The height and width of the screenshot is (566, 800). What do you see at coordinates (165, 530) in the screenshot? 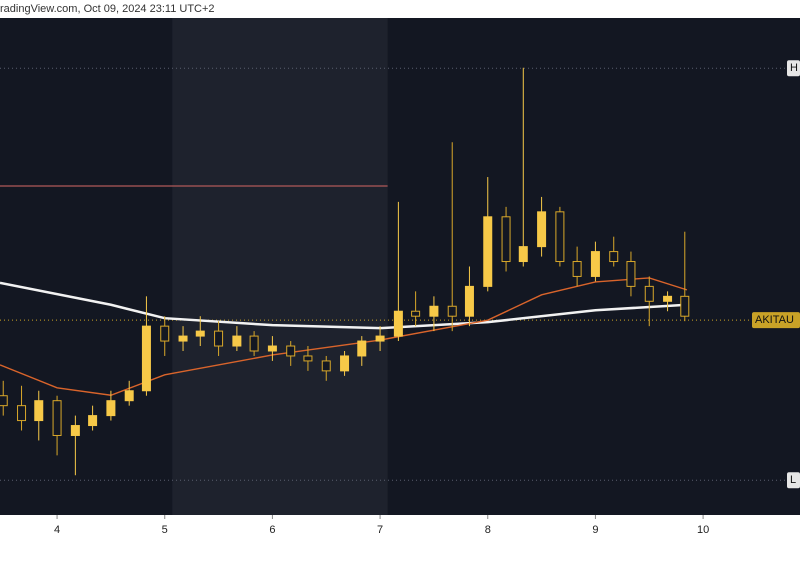
I see `x-tick-label: 5` at bounding box center [165, 530].